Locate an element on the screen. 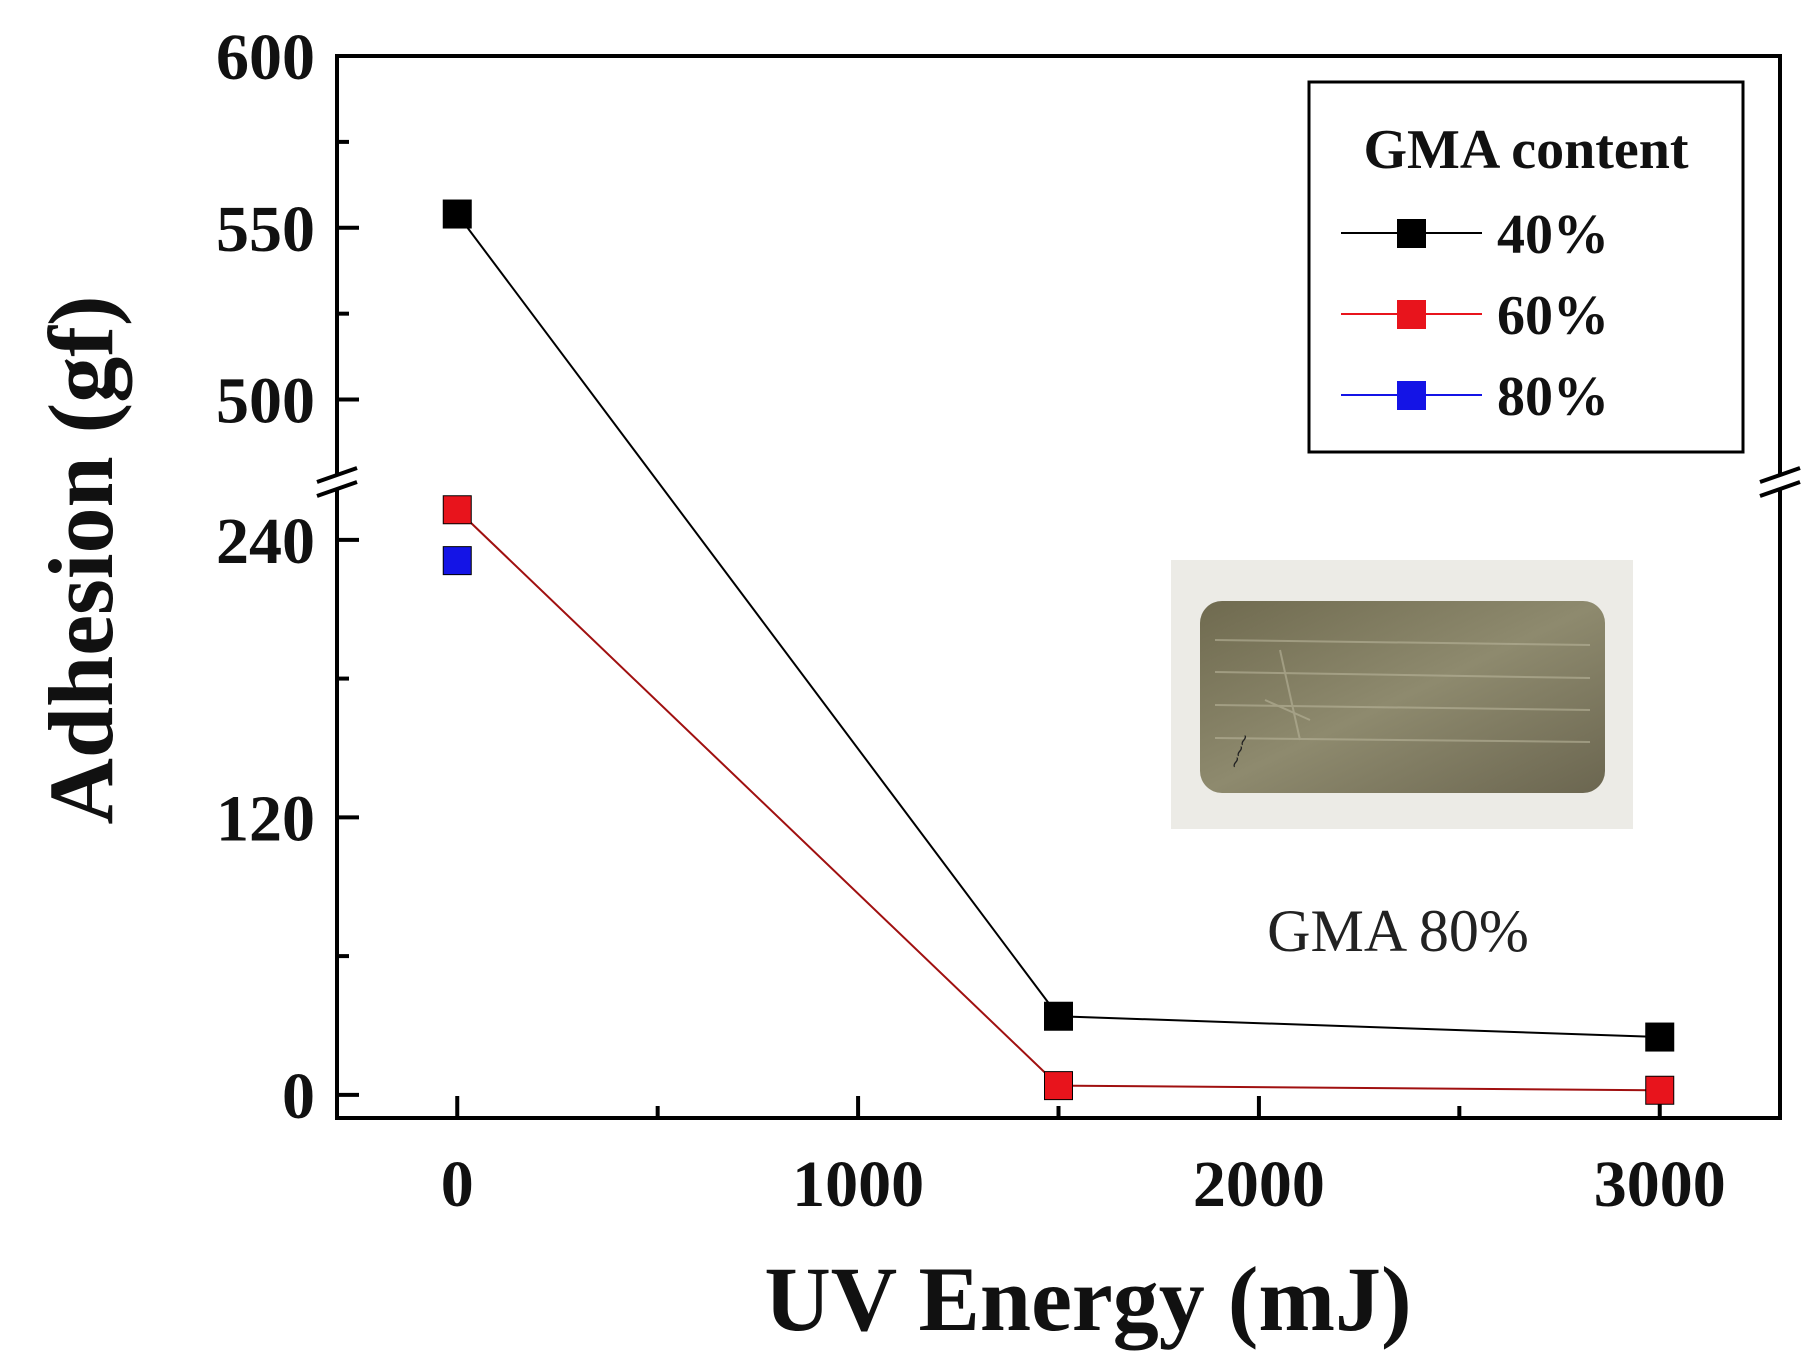  y-tick-label: 600 is located at coordinates (265, 57).